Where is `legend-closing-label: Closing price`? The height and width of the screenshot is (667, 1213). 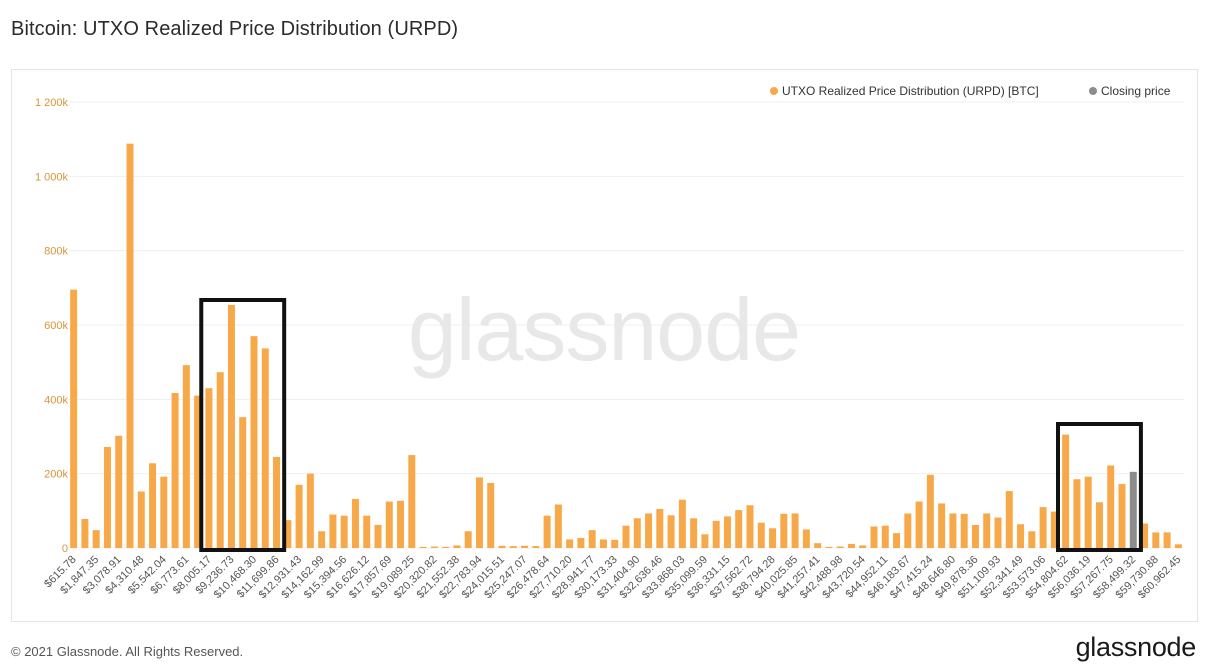 legend-closing-label: Closing price is located at coordinates (1136, 91).